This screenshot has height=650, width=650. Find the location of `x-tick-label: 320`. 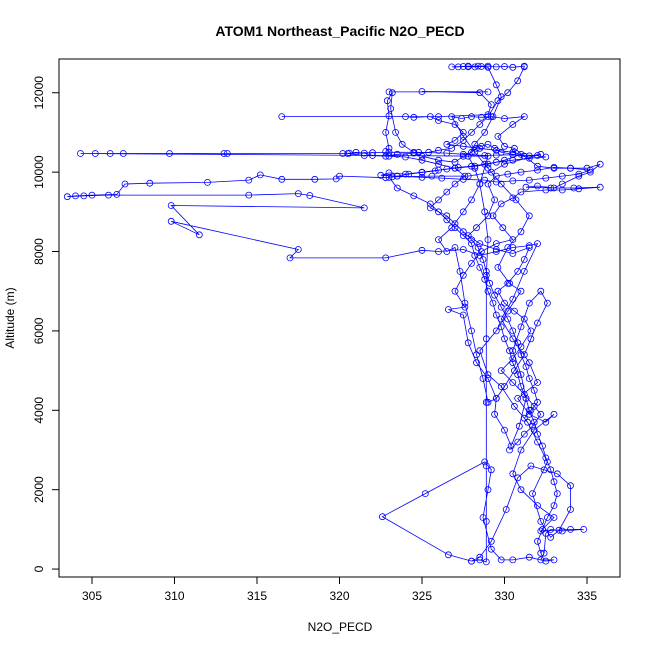

x-tick-label: 320 is located at coordinates (339, 596).